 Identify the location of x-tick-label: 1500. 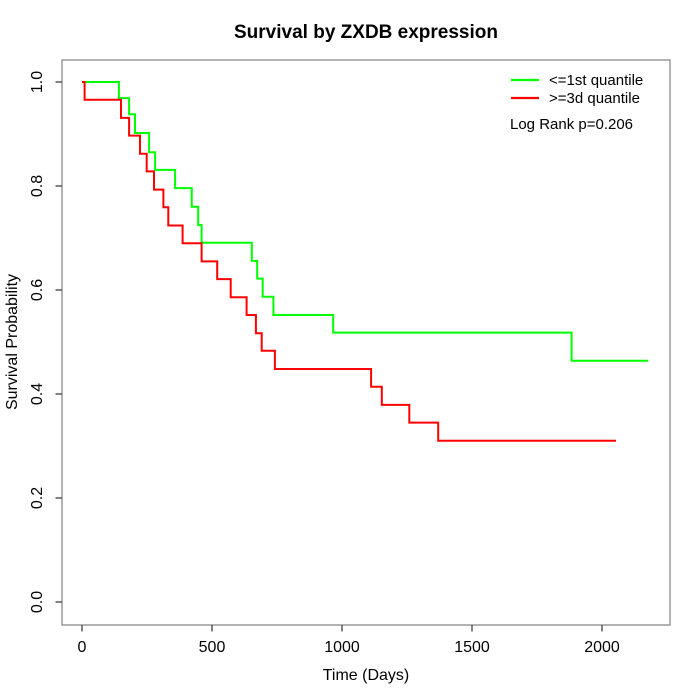
(472, 647).